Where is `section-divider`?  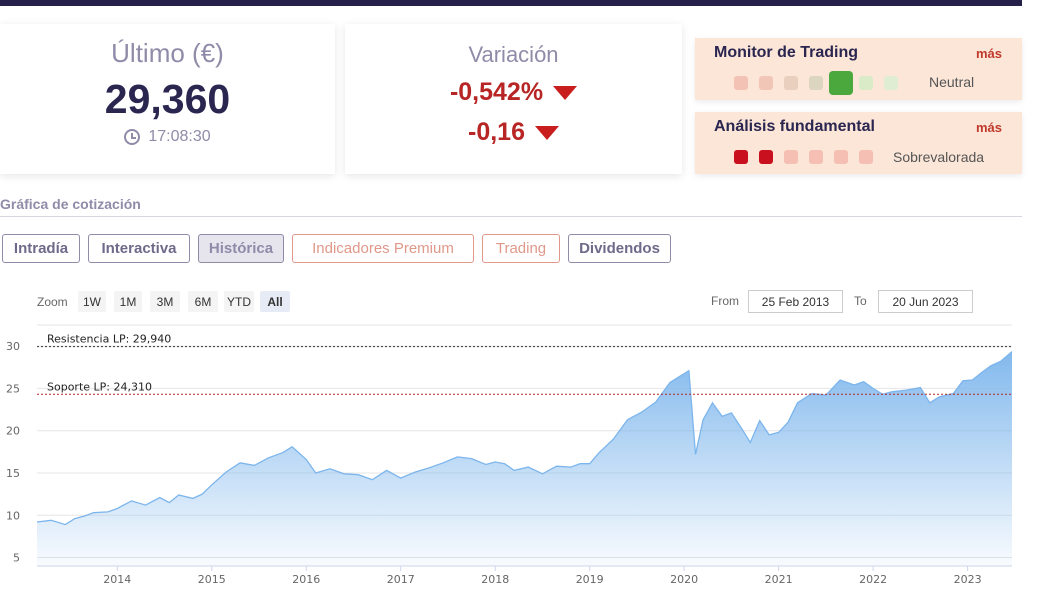
section-divider is located at coordinates (511, 216).